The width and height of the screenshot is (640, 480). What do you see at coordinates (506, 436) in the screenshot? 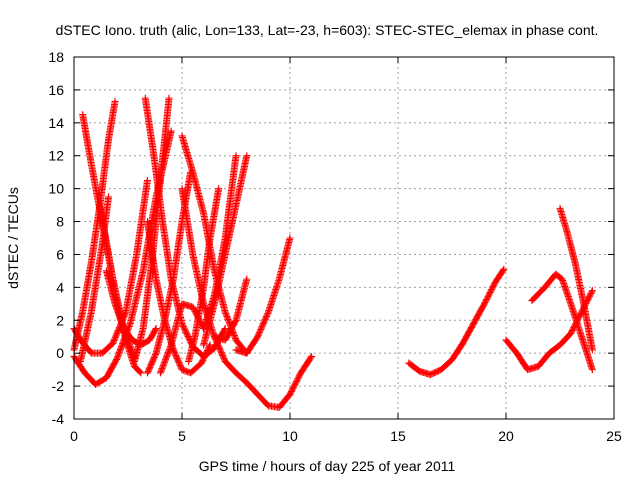
I see `x-tick-label: 20` at bounding box center [506, 436].